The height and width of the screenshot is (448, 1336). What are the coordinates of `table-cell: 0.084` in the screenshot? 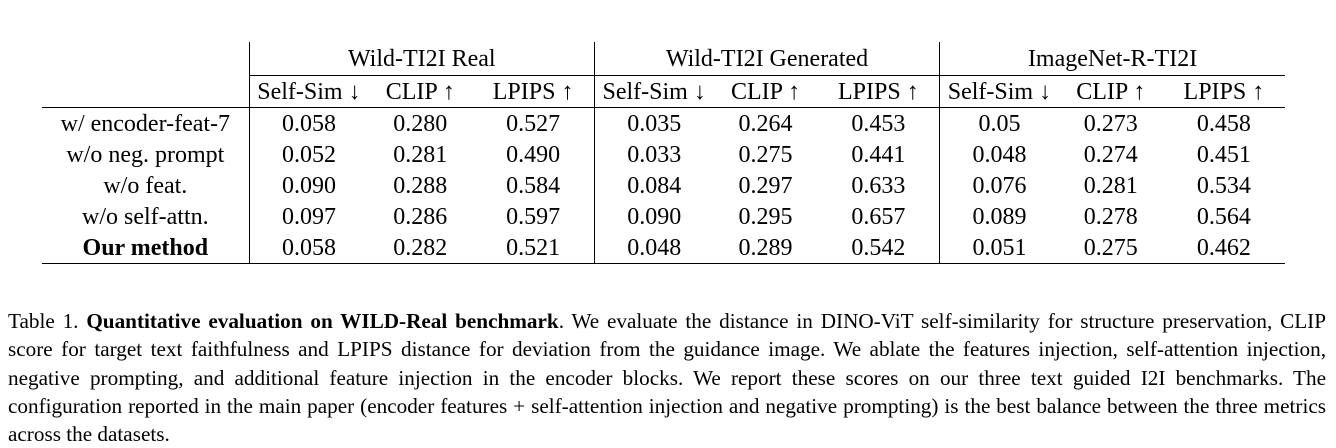 It's located at (654, 185).